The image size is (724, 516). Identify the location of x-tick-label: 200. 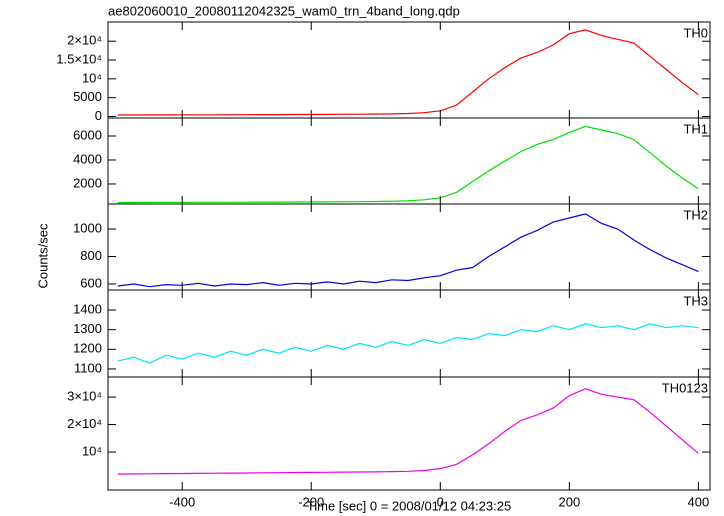
(569, 501).